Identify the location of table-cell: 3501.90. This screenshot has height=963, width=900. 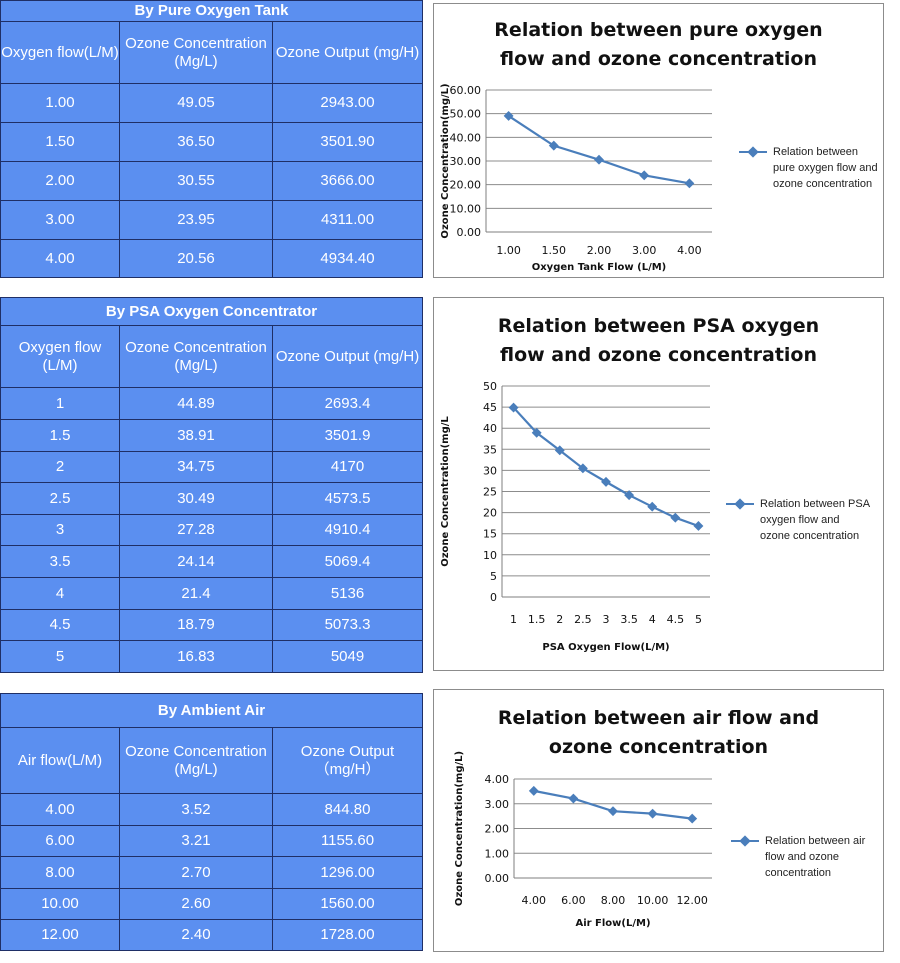
(347, 142).